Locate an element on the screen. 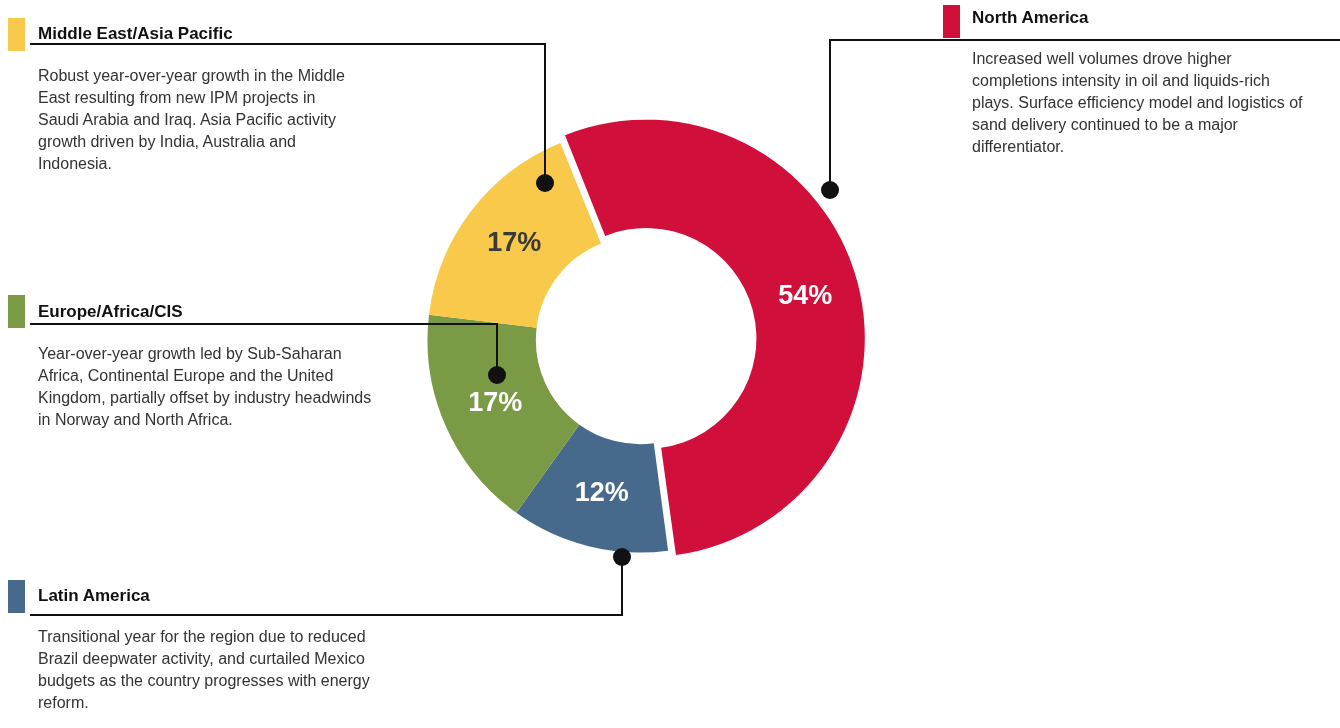  text: Robust year-over-year growth in the Middle East resulting from new IPM projects in Saudi Arabia and Iraq. Asia Pacific activity growth driven by India, Australia and Indonesia. is located at coordinates (192, 120).